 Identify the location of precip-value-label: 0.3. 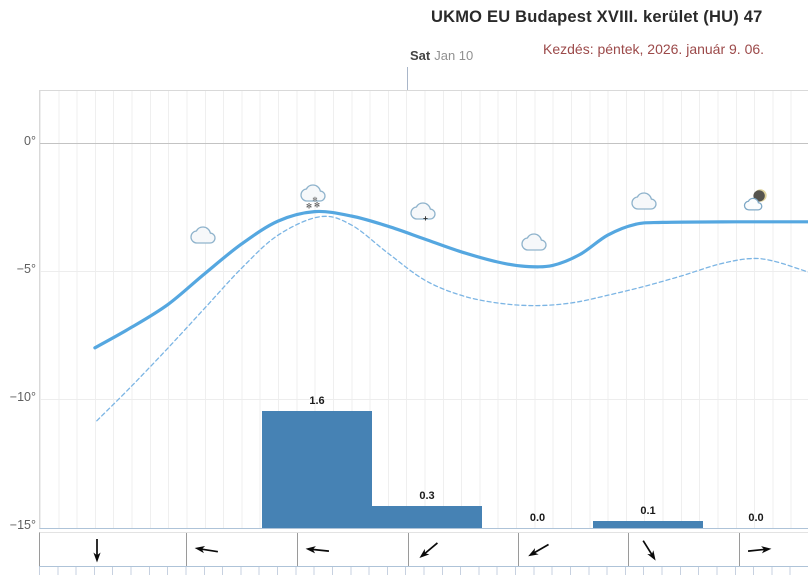
(427, 496).